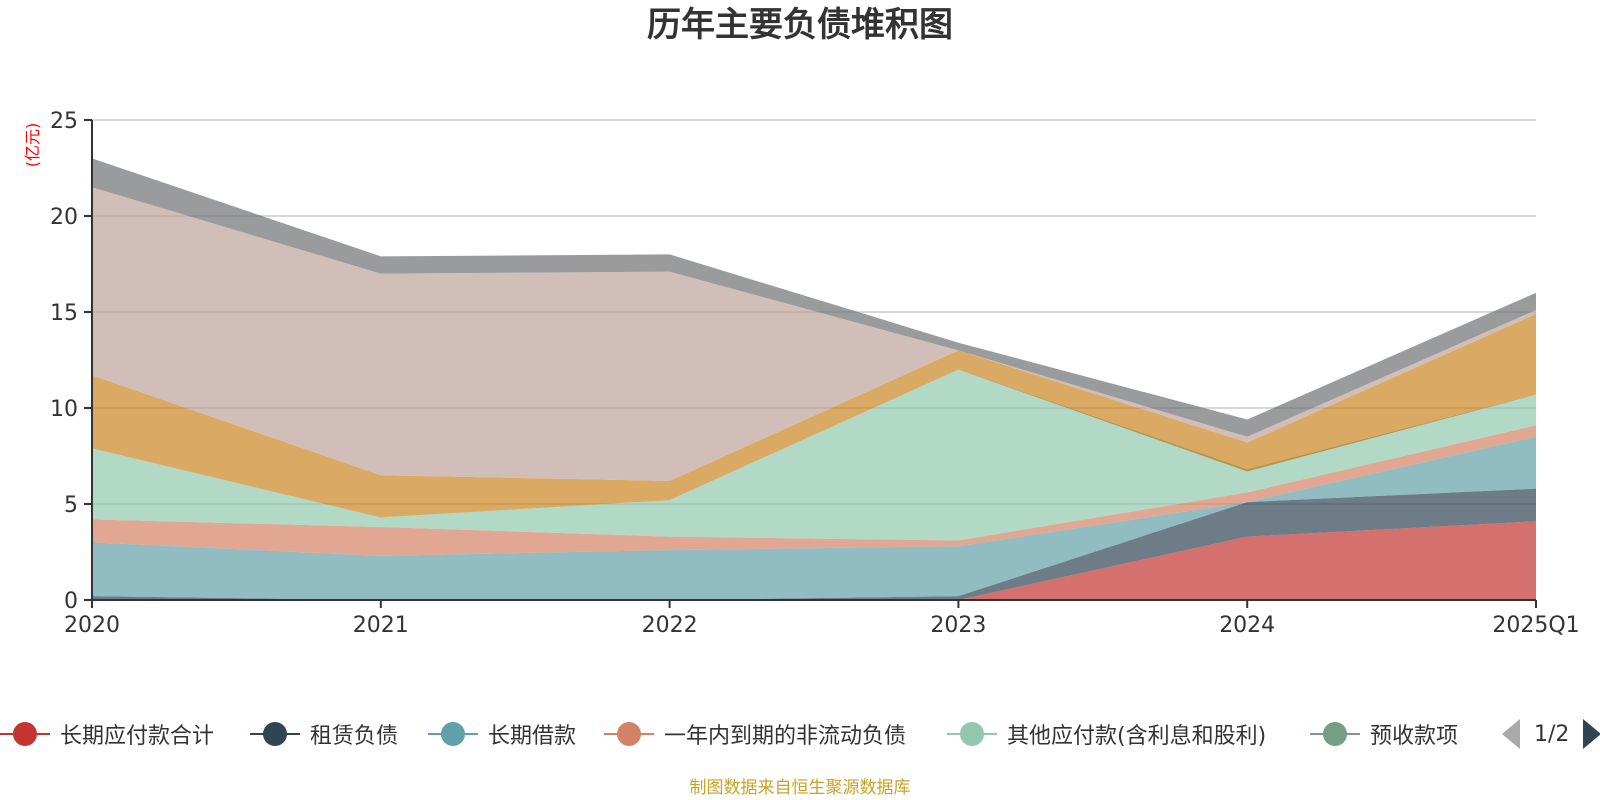  What do you see at coordinates (64, 217) in the screenshot?
I see `y-tick-label: 20` at bounding box center [64, 217].